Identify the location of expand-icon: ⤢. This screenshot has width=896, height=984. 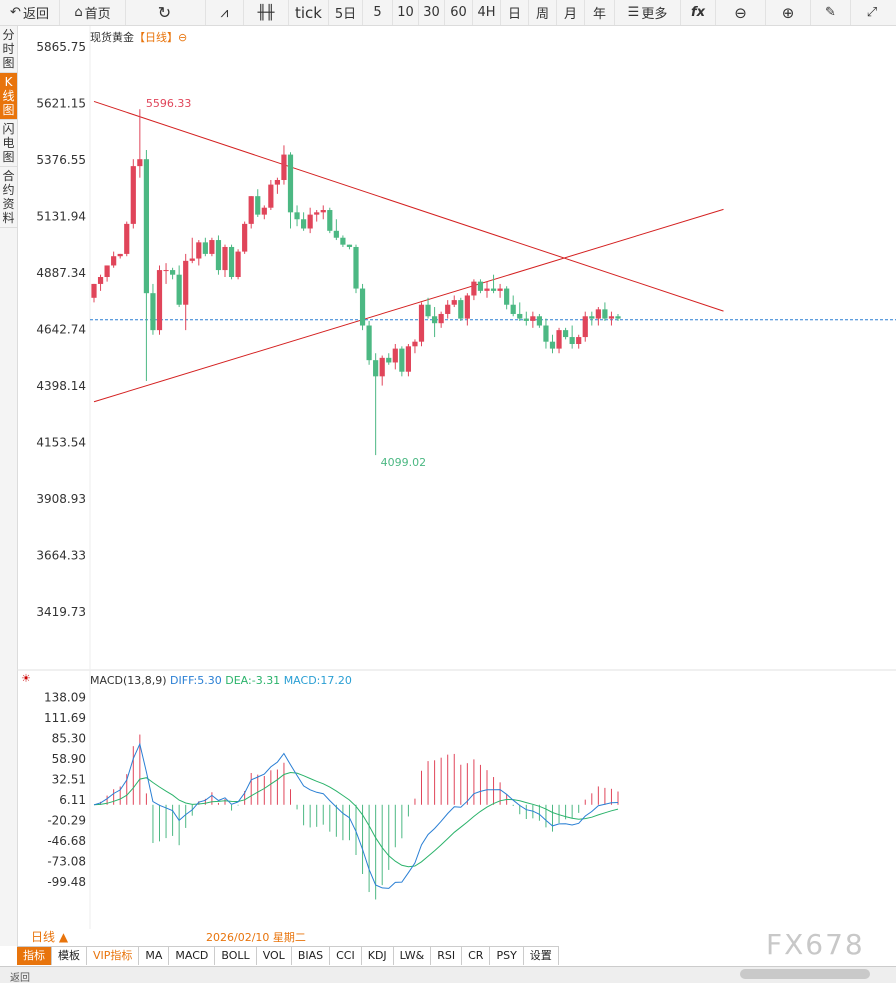
(872, 12).